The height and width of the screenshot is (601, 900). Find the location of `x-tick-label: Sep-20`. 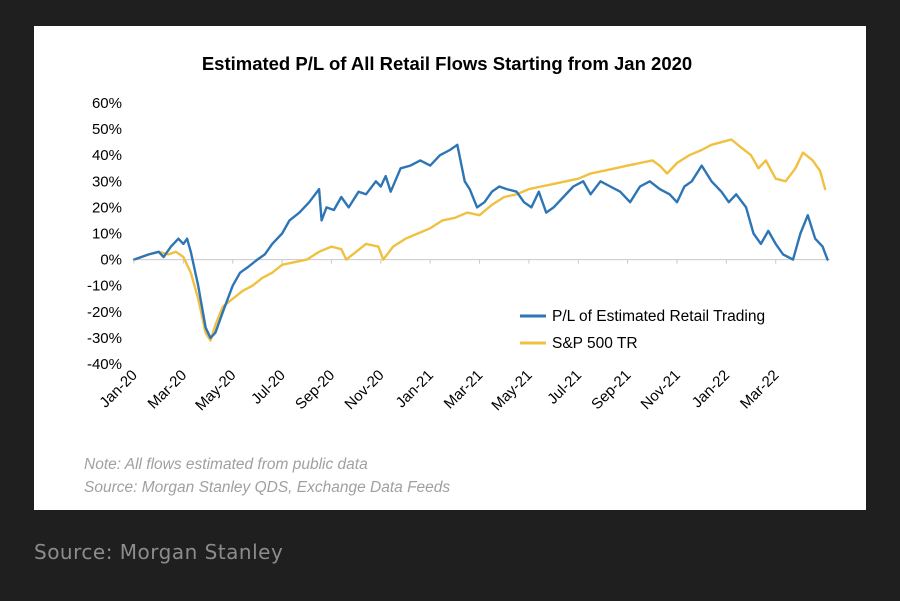

x-tick-label: Sep-20 is located at coordinates (315, 390).